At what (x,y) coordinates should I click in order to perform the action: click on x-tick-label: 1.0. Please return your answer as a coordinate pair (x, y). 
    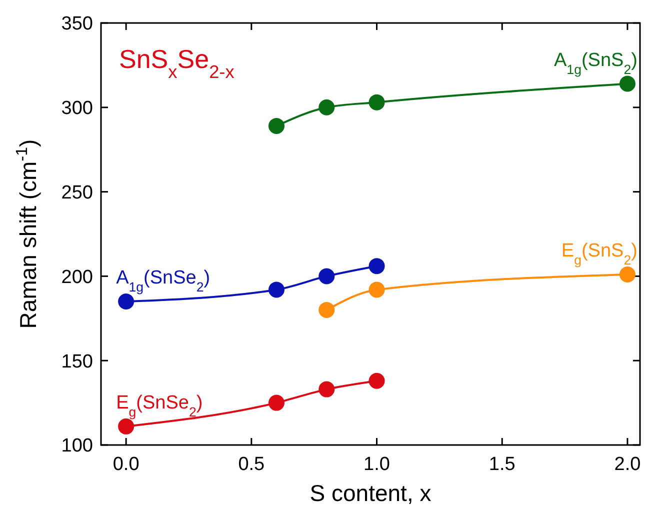
    Looking at the image, I should click on (377, 464).